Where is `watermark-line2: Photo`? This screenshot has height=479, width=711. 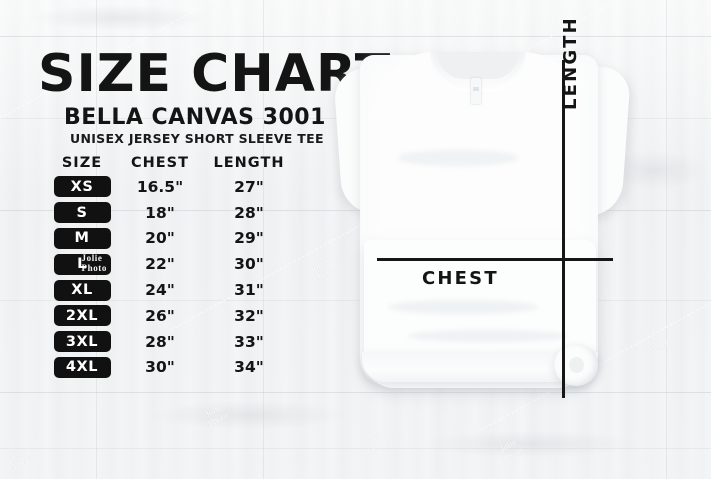 watermark-line2: Photo is located at coordinates (94, 267).